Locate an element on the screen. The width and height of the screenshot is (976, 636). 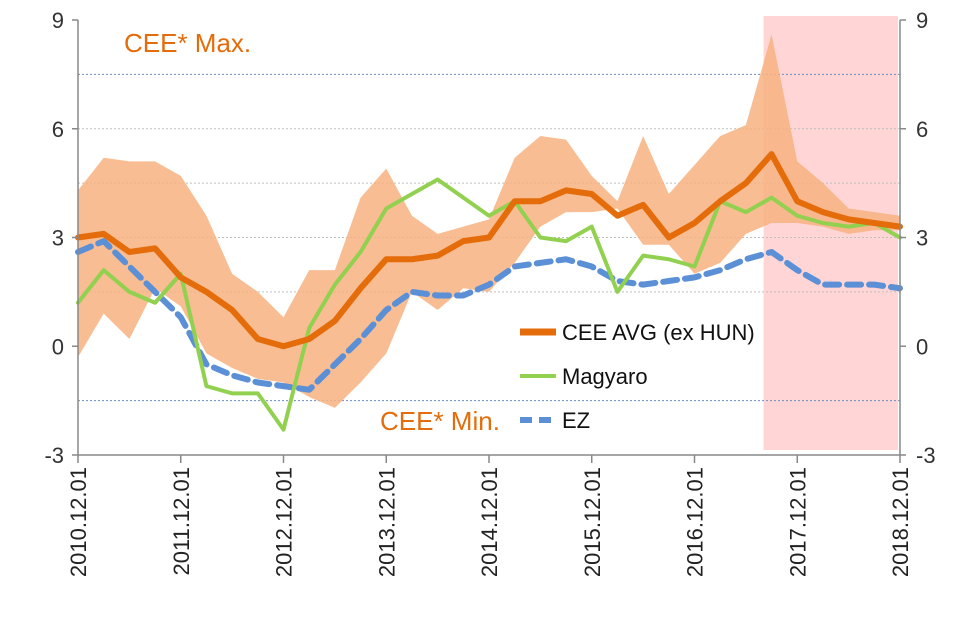
x-tick-label: 2018.12.01 is located at coordinates (900, 522).